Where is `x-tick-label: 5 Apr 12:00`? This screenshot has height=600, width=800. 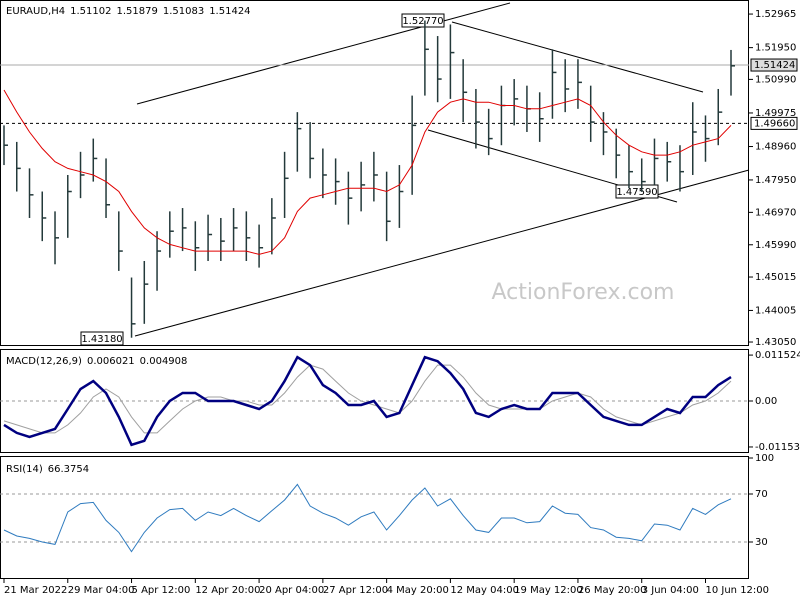 x-tick-label: 5 Apr 12:00 is located at coordinates (161, 590).